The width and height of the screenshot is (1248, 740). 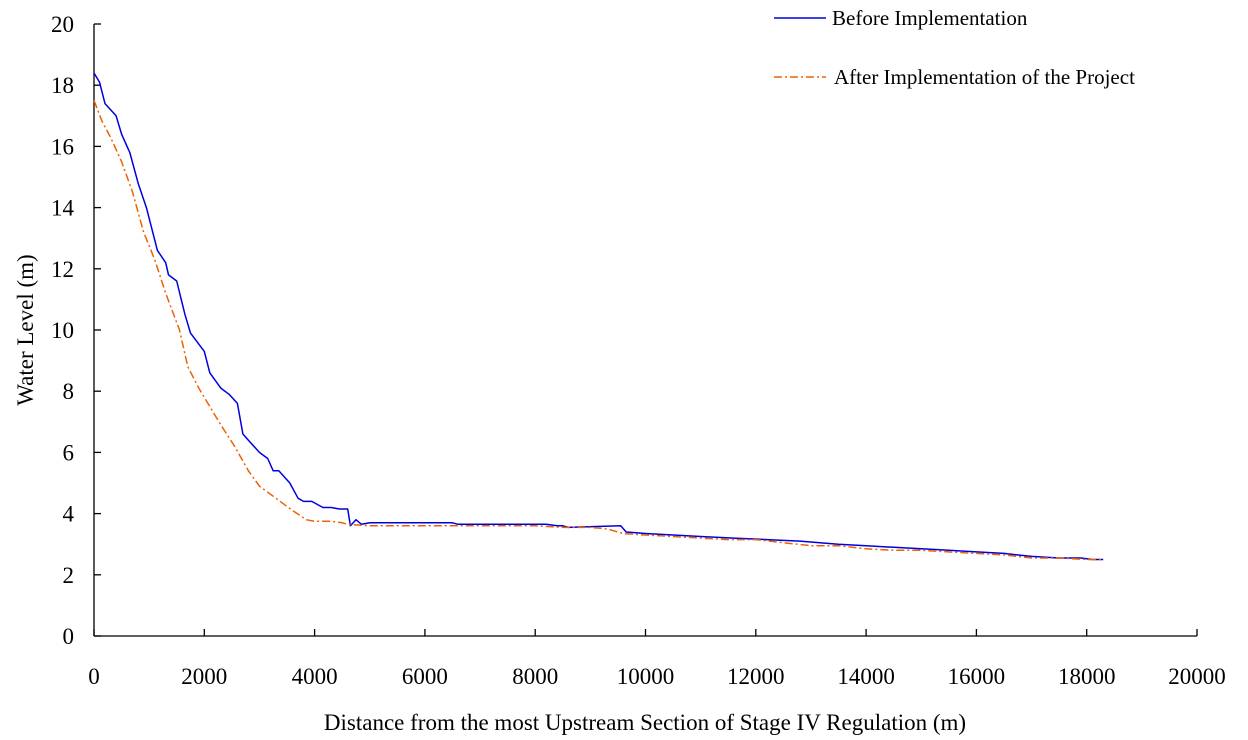 I want to click on y-tick-label: 4, so click(x=69, y=514).